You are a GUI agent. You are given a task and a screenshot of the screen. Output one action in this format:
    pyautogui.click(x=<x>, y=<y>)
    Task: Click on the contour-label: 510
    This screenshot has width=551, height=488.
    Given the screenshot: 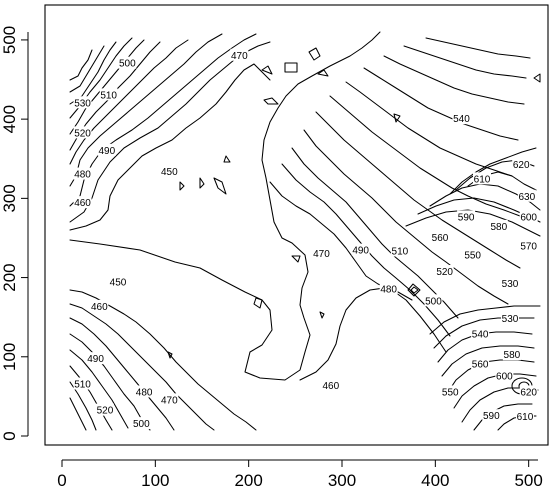 What is the action you would take?
    pyautogui.click(x=108, y=95)
    